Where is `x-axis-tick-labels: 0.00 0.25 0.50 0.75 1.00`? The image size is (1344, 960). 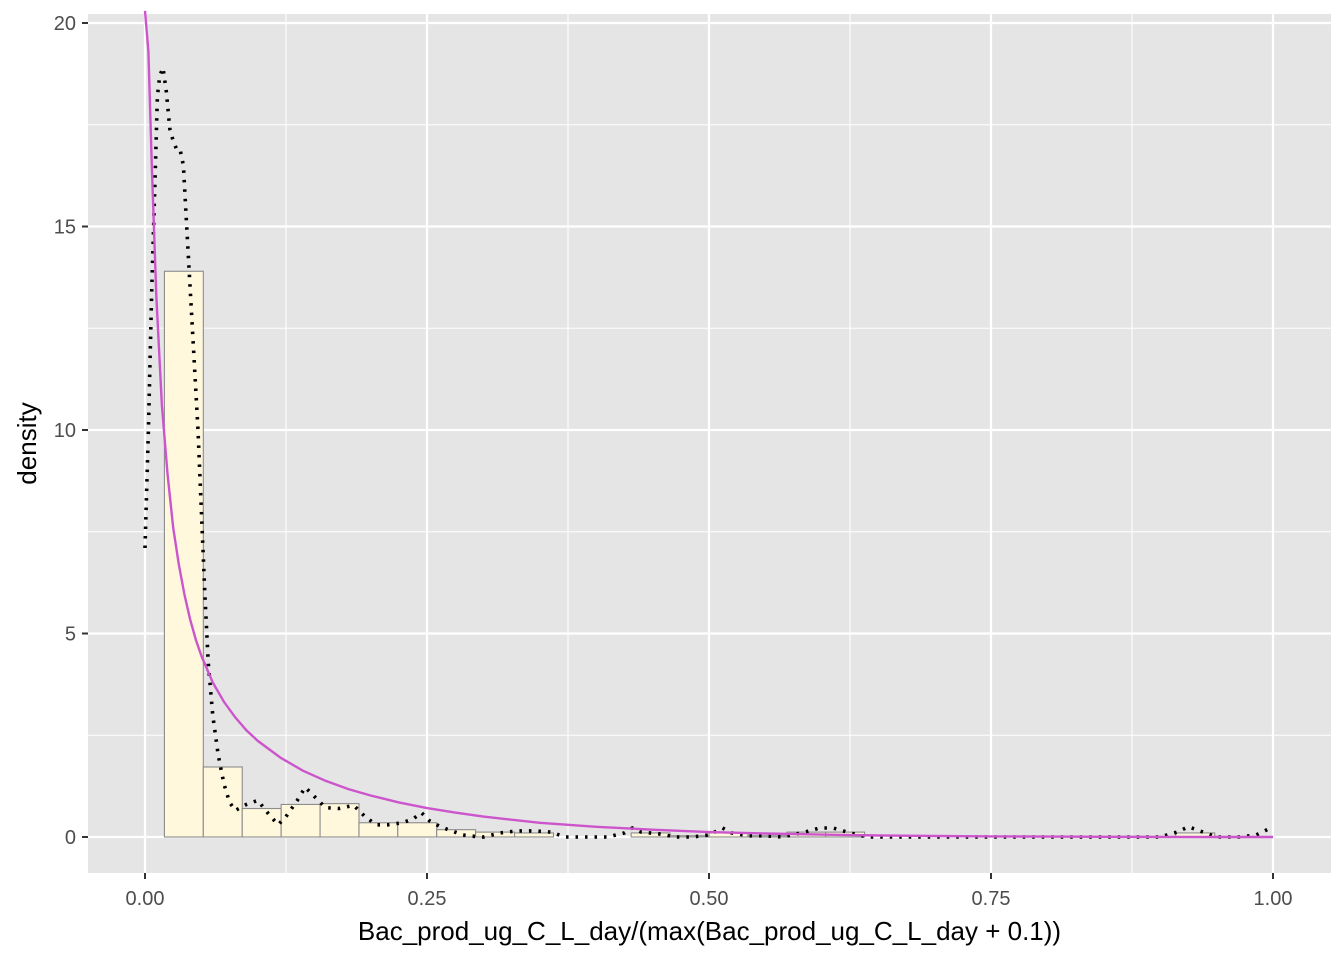
x-axis-tick-labels: 0.00 0.25 0.50 0.75 1.00 is located at coordinates (709, 899).